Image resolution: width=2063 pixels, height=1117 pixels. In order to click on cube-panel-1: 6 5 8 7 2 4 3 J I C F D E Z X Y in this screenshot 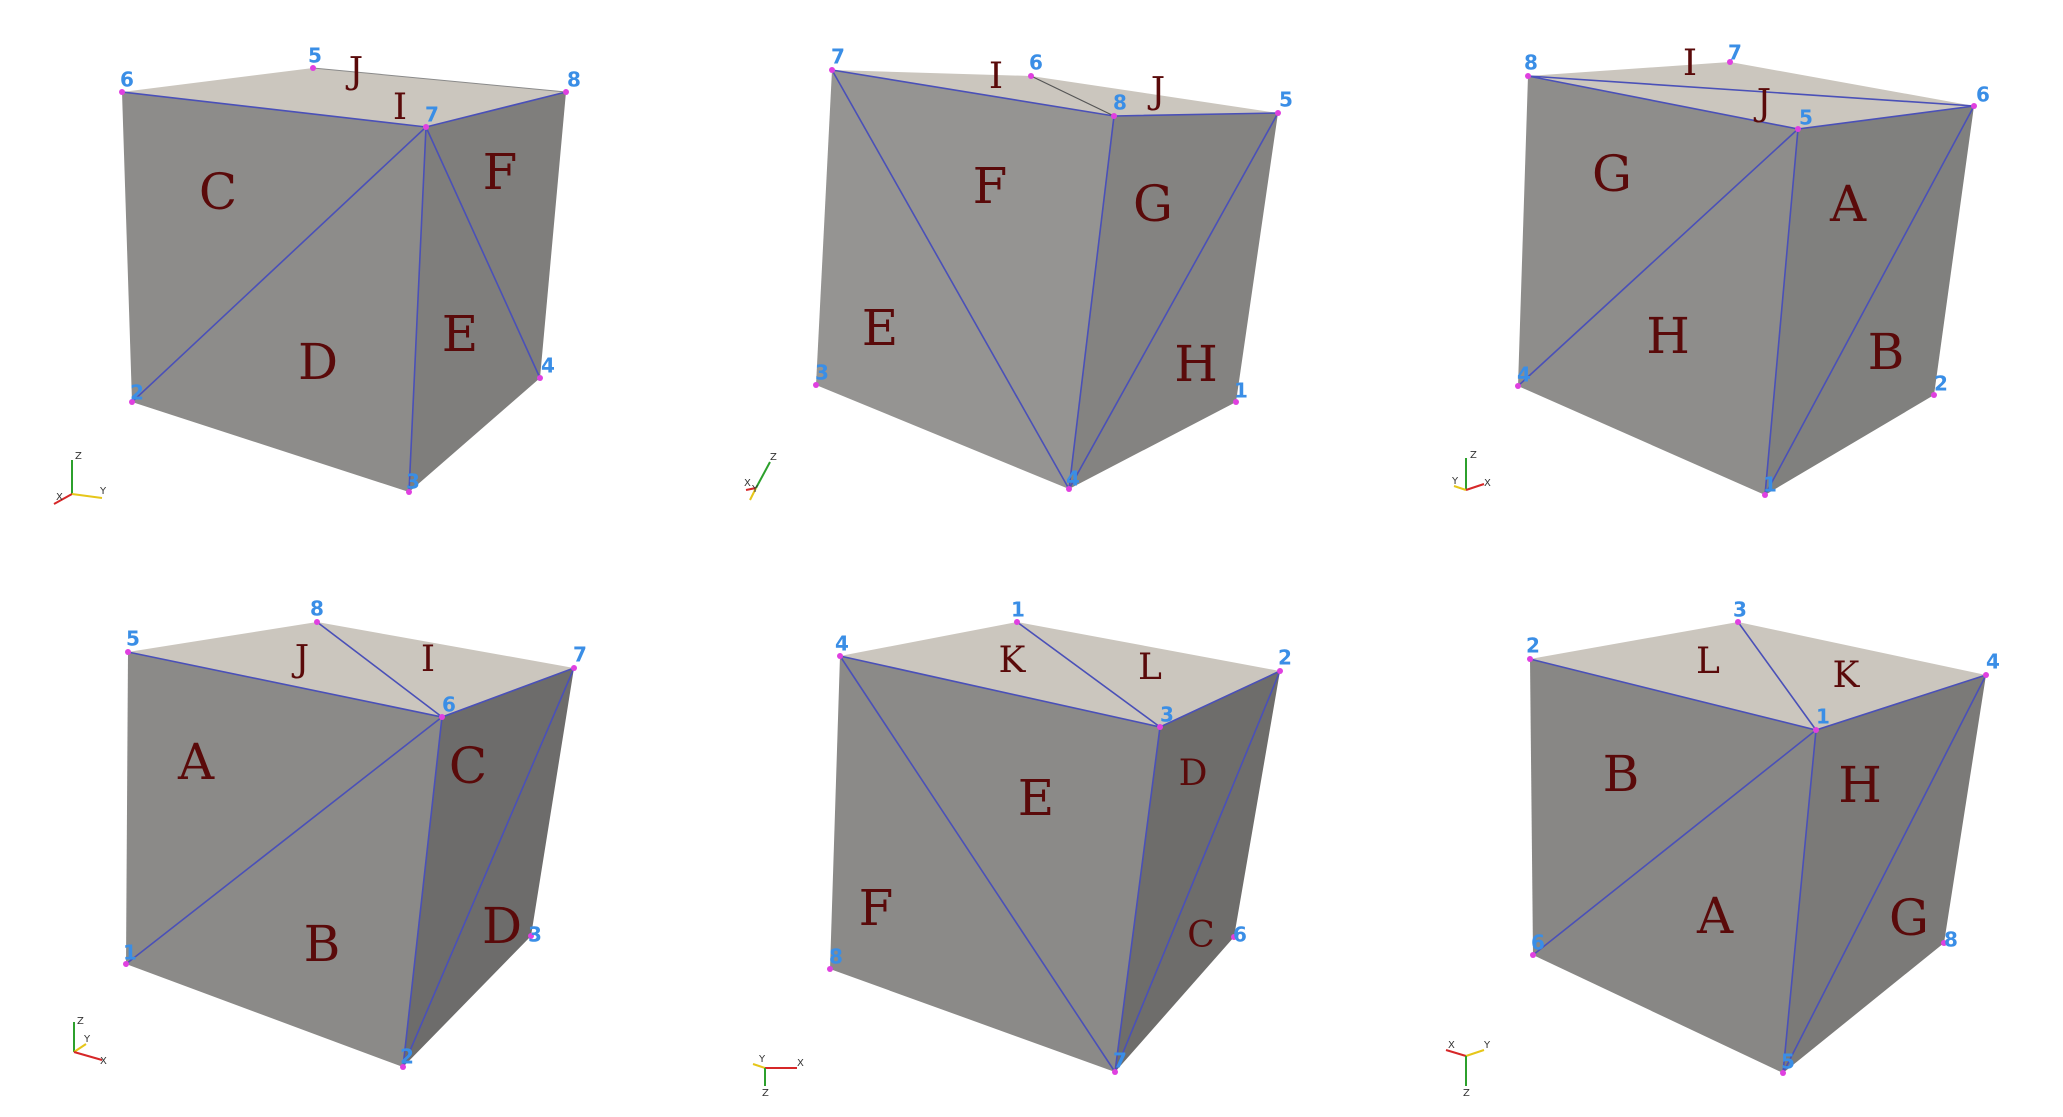, I will do `click(317, 274)`.